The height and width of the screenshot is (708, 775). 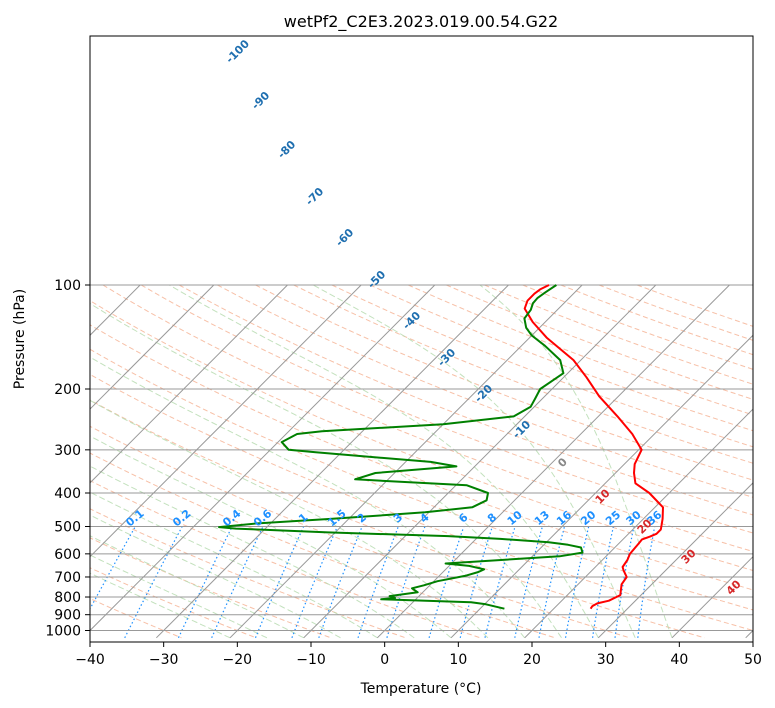 I want to click on y-tick-label: 700, so click(x=67, y=578).